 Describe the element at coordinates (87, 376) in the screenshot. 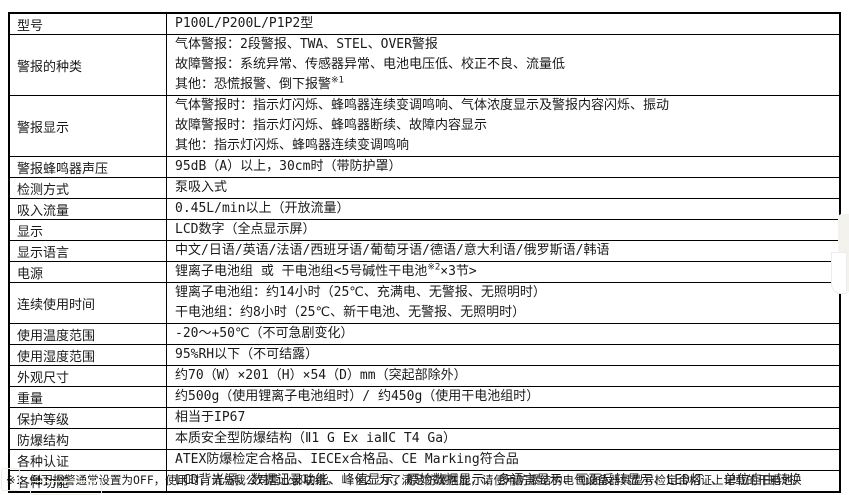

I see `row-label: 外观尺寸` at that location.